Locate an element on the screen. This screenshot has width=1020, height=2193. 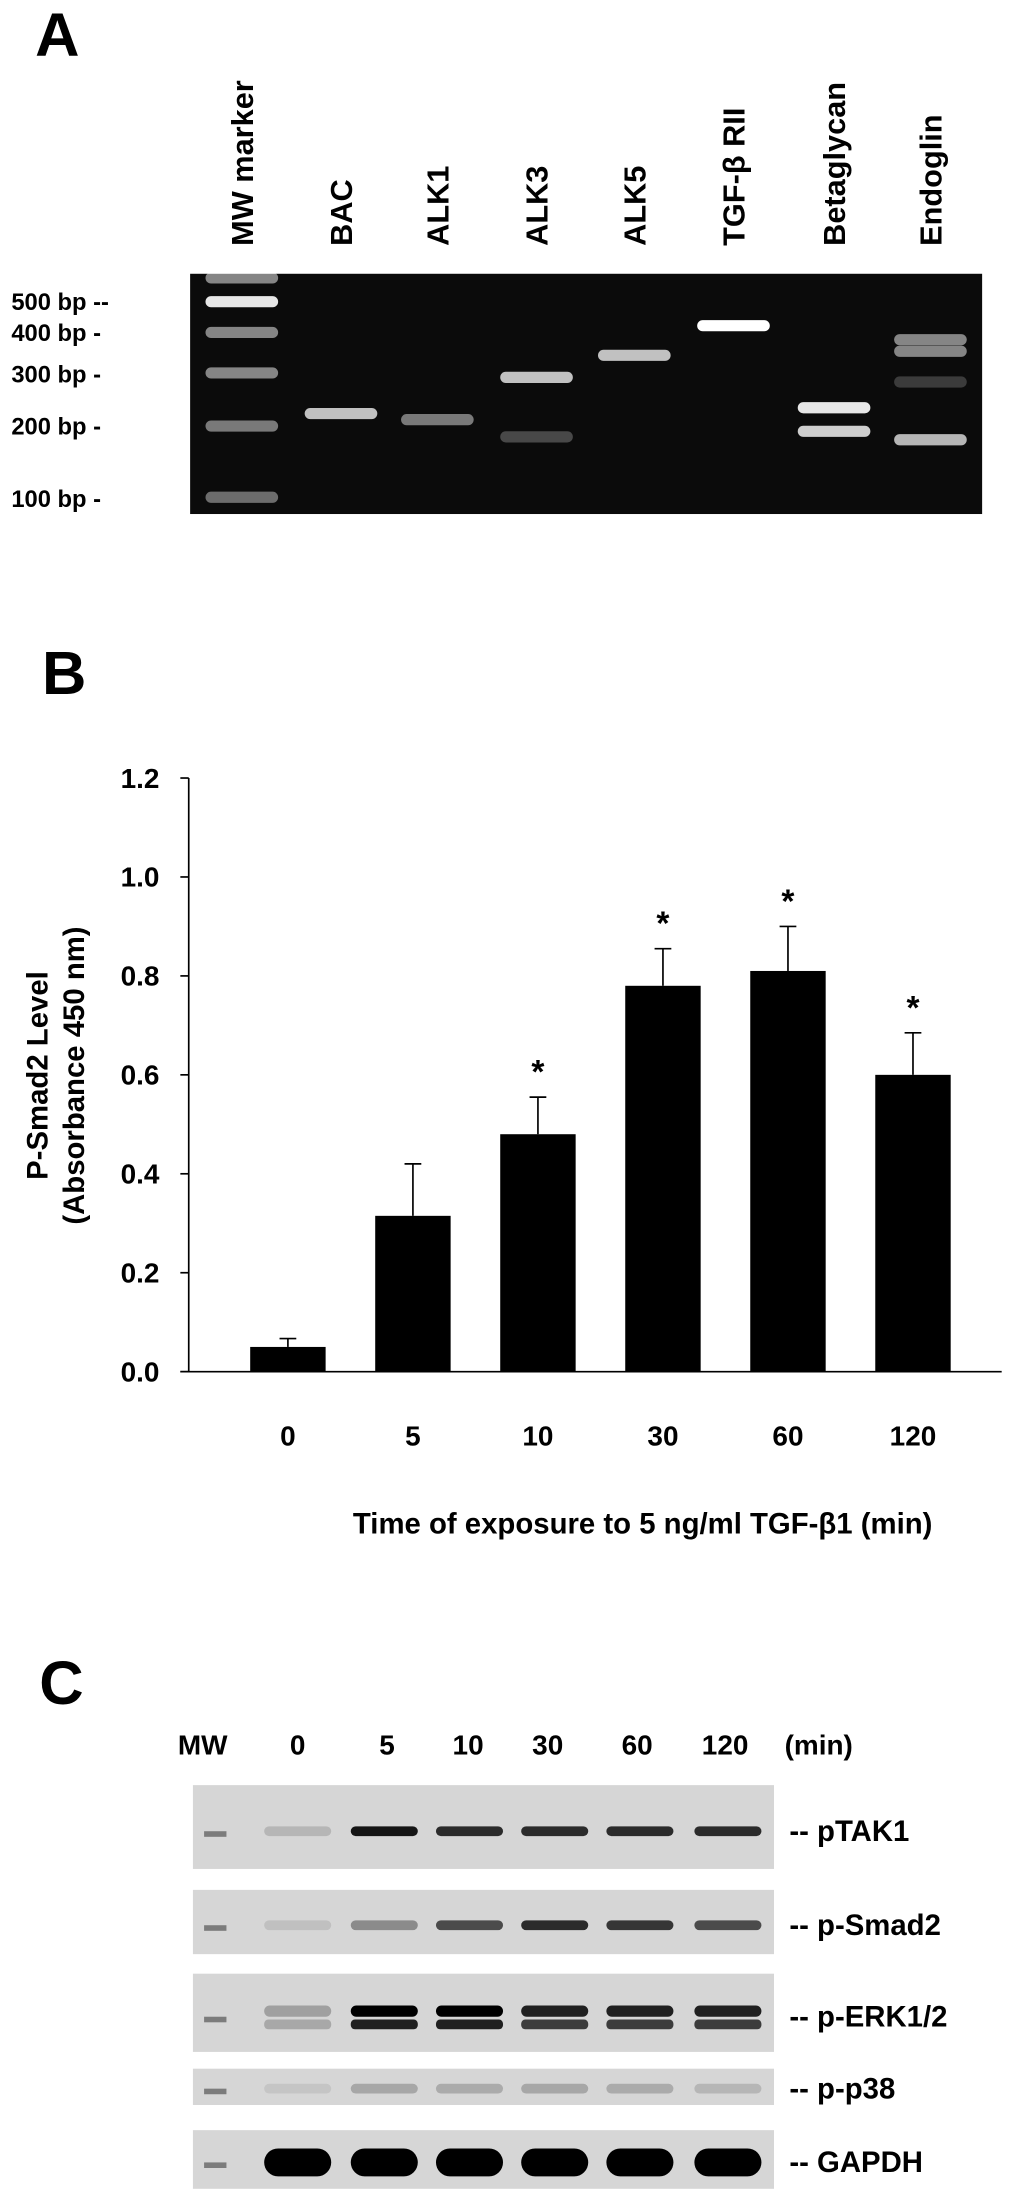
lane-label: MW marker is located at coordinates (242, 163).